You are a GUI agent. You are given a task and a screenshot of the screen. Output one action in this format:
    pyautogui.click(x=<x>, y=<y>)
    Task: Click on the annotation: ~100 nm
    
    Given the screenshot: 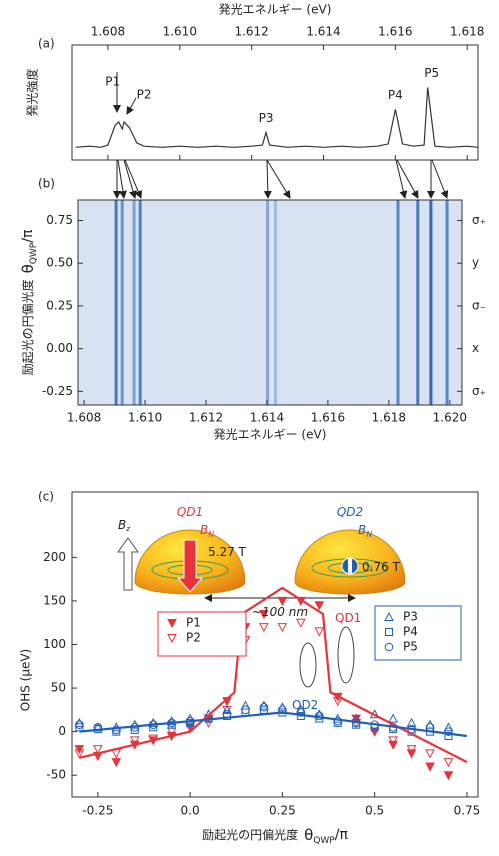 What is the action you would take?
    pyautogui.click(x=280, y=612)
    